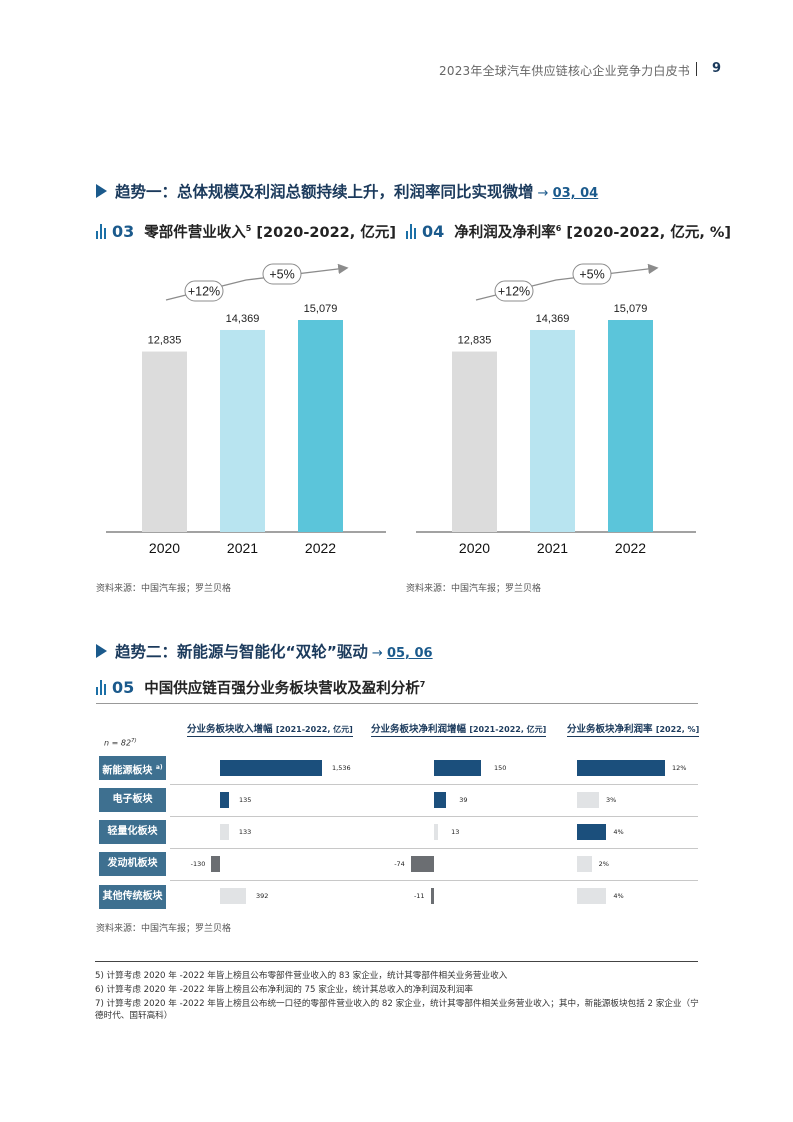  What do you see at coordinates (241, 652) in the screenshot?
I see `trend2-text: 趋势二：新能源与智能化“双轮”驱动` at bounding box center [241, 652].